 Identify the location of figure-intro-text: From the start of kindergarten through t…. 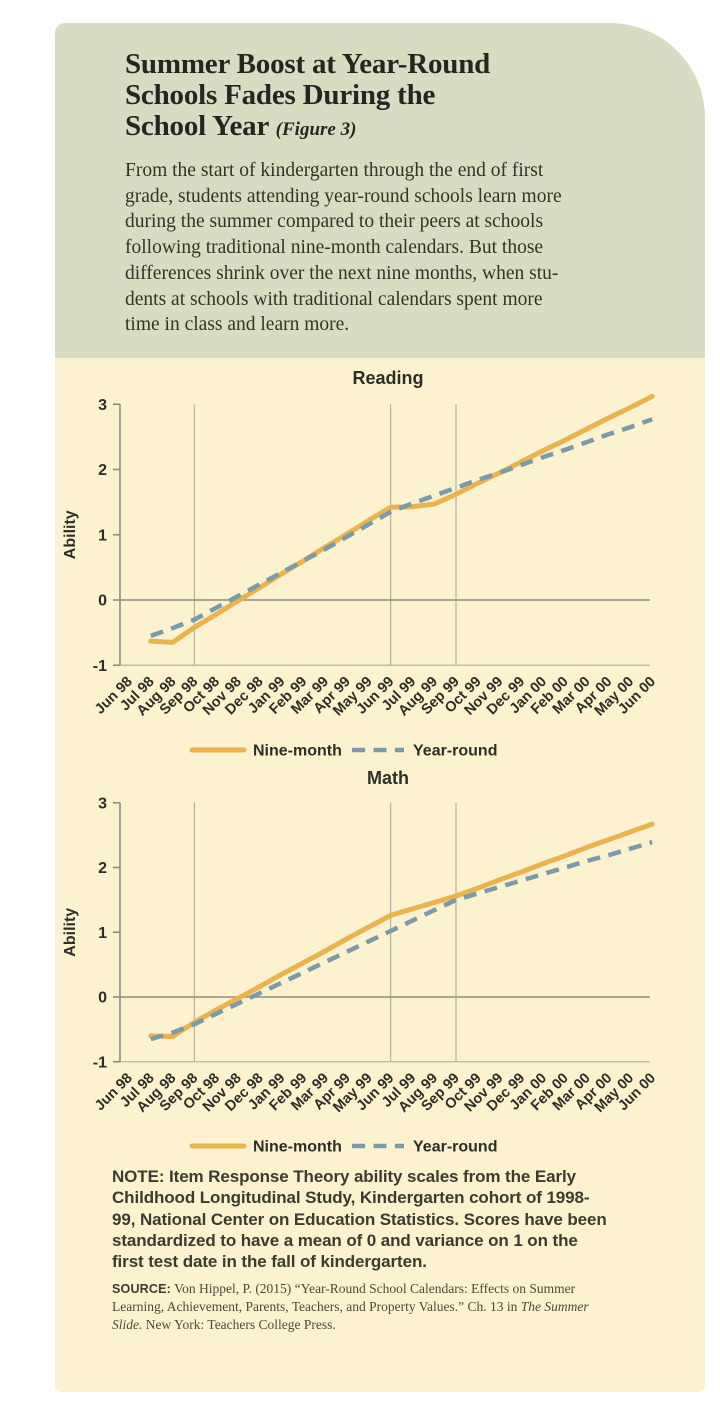
(395, 248).